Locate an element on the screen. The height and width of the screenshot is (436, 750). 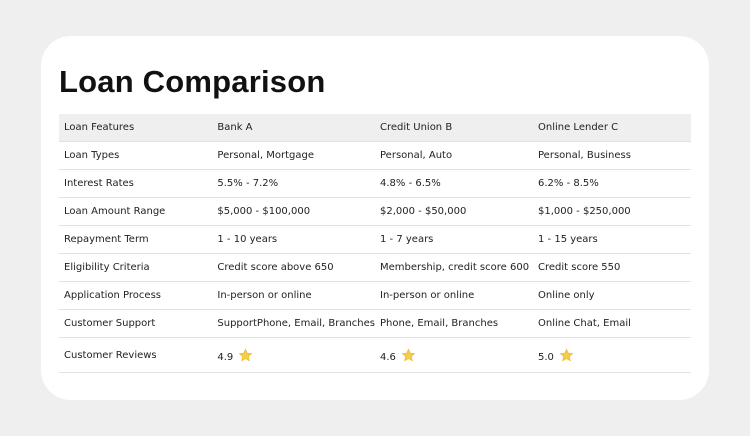
table-cell: Personal, Business is located at coordinates (612, 155).